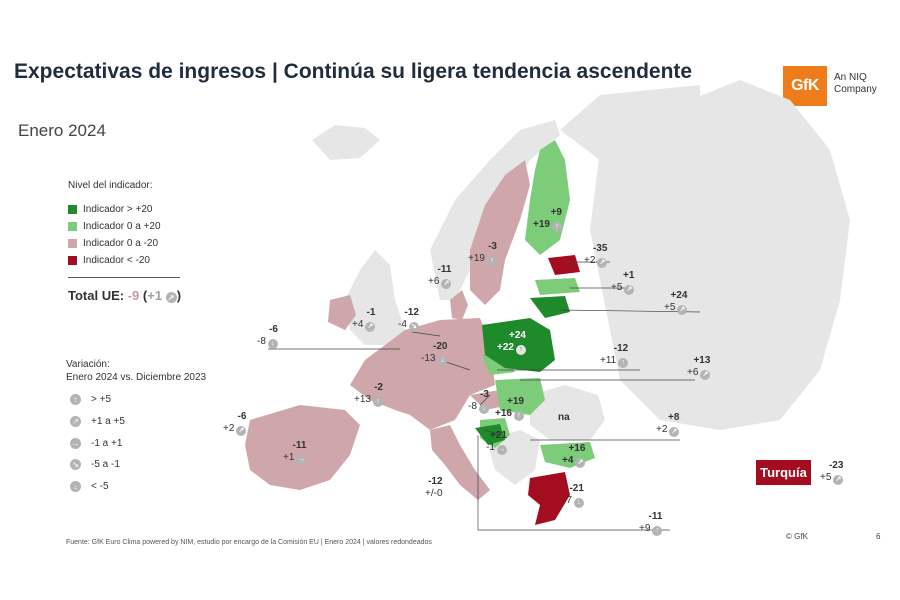 This screenshot has width=900, height=600. What do you see at coordinates (614, 355) in the screenshot?
I see `label-czechia: -12 +11 ↑` at bounding box center [614, 355].